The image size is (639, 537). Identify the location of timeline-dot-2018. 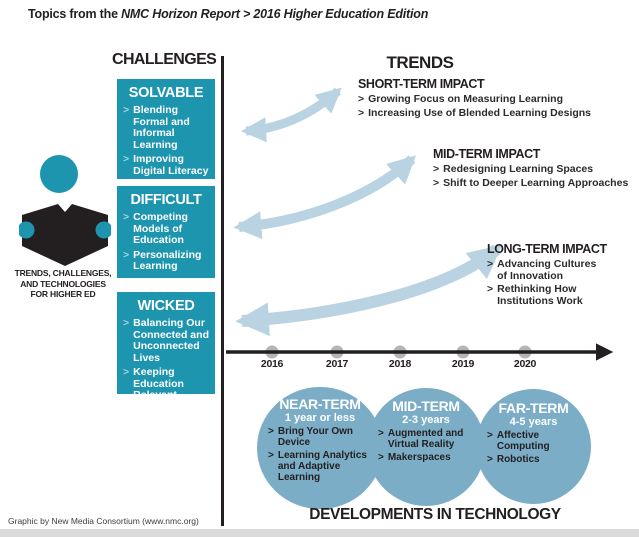
(400, 352).